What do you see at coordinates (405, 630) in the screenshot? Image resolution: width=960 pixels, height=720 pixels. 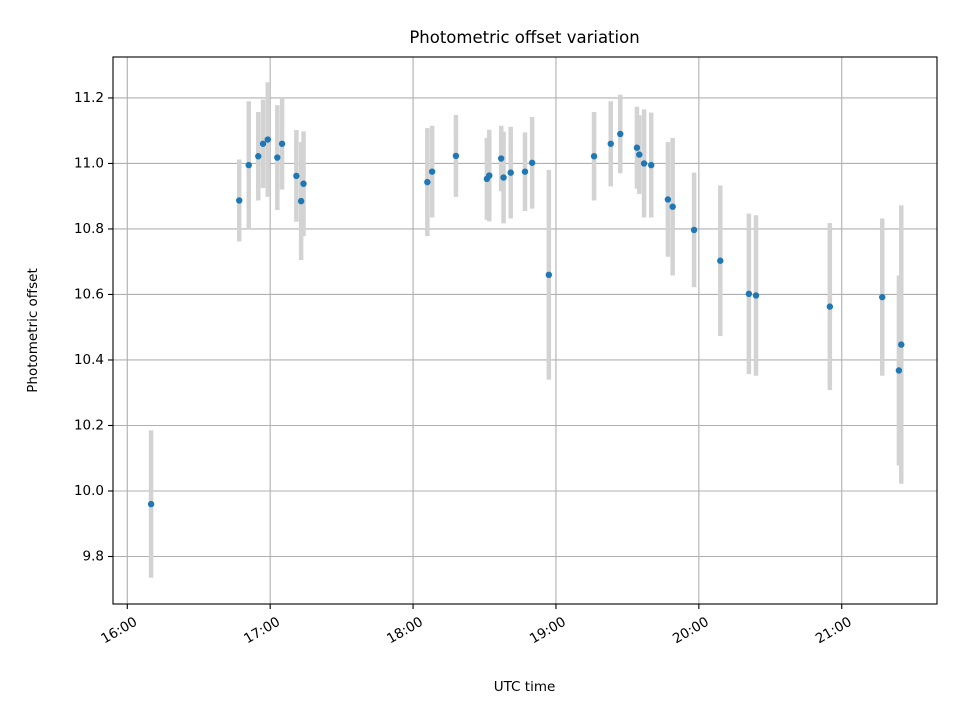 I see `x-tick-label: 18:00` at bounding box center [405, 630].